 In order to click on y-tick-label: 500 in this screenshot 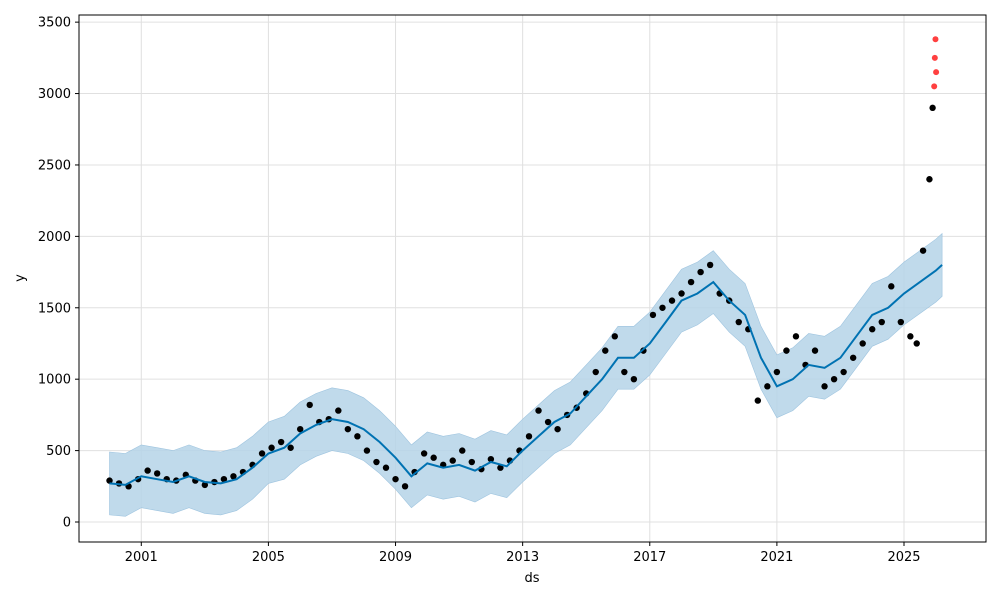, I will do `click(58, 451)`.